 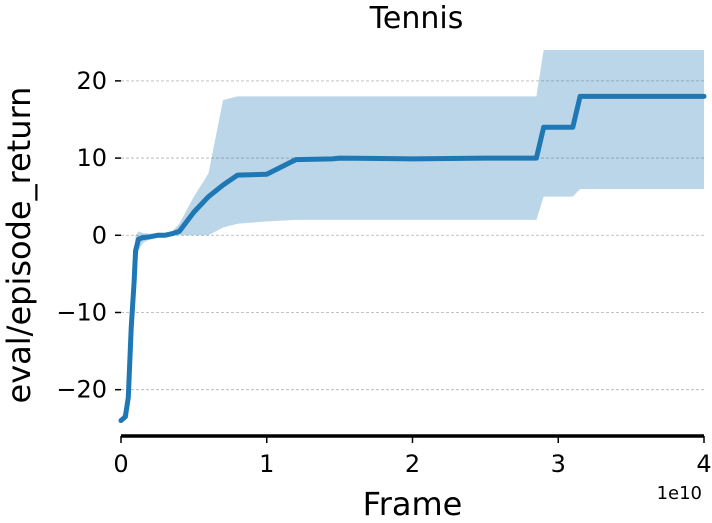 What do you see at coordinates (266, 464) in the screenshot?
I see `x-tick-label: 1` at bounding box center [266, 464].